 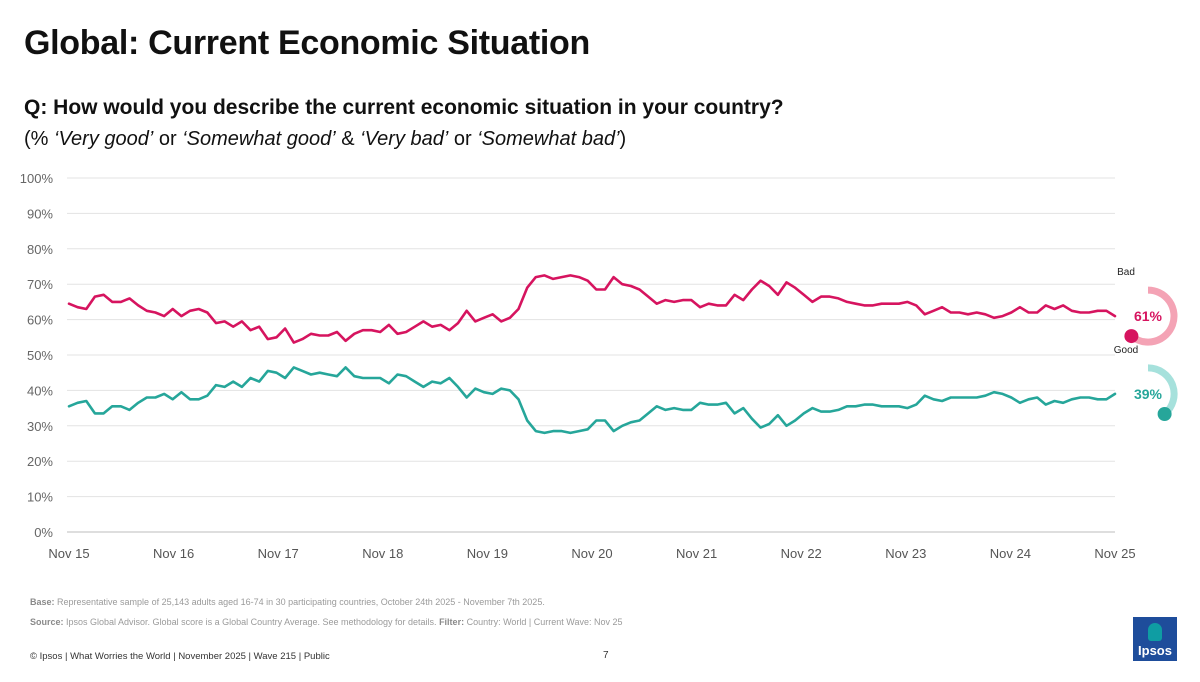 I want to click on x-tick-label: Nov 15, so click(x=68, y=553).